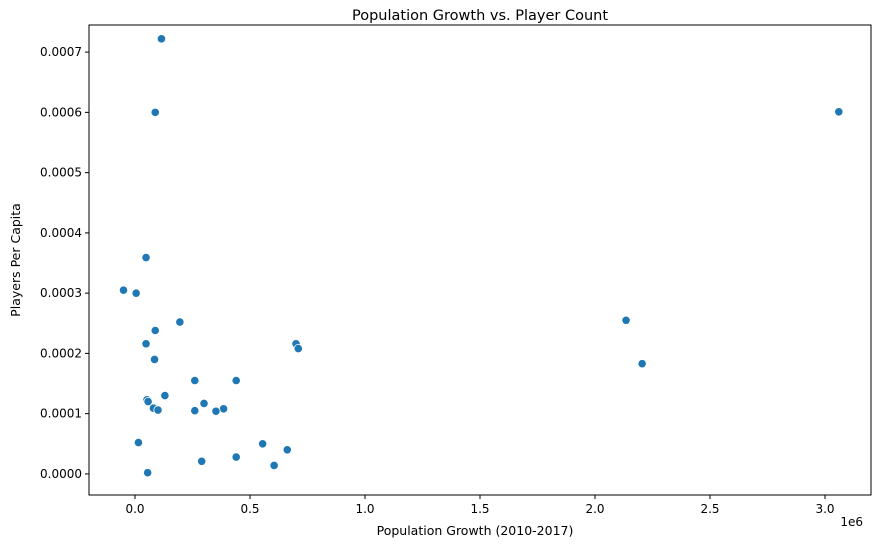  Describe the element at coordinates (61, 414) in the screenshot. I see `y-tick-label: 0.0001` at that location.